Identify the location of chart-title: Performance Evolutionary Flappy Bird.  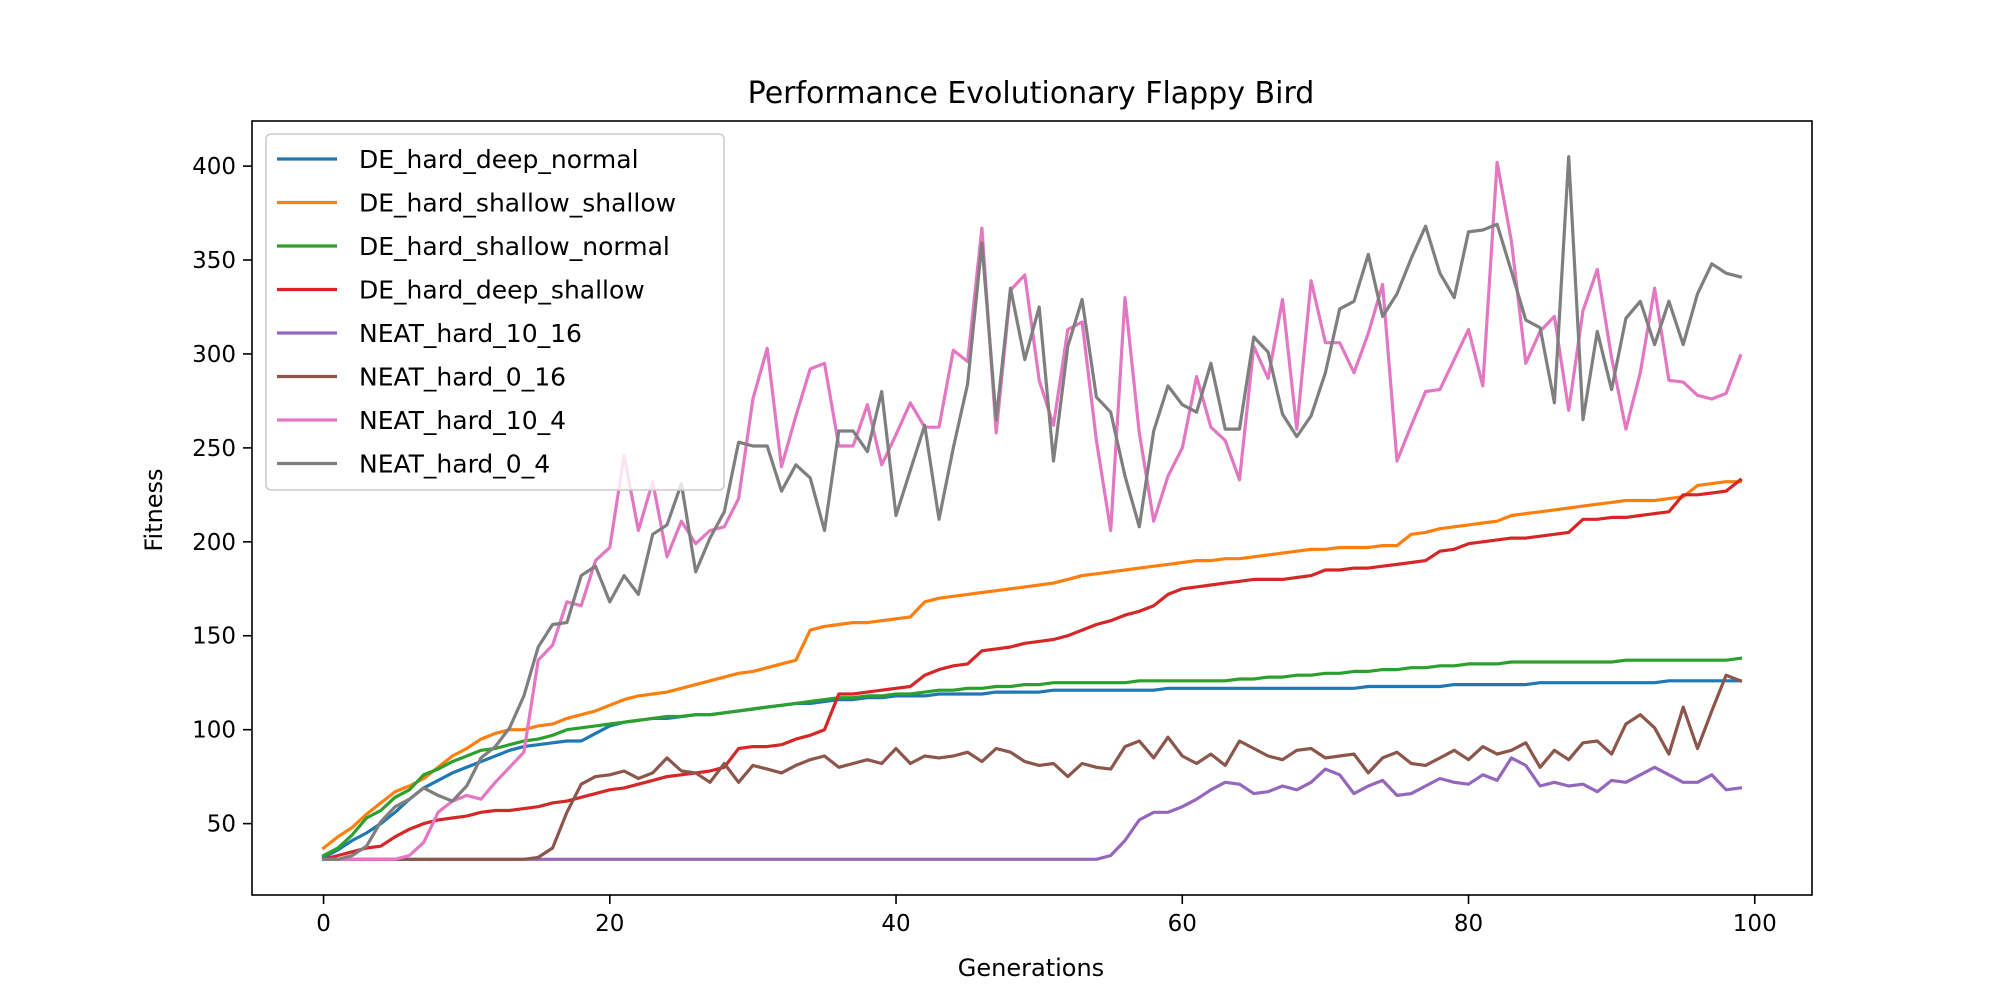
(1031, 93).